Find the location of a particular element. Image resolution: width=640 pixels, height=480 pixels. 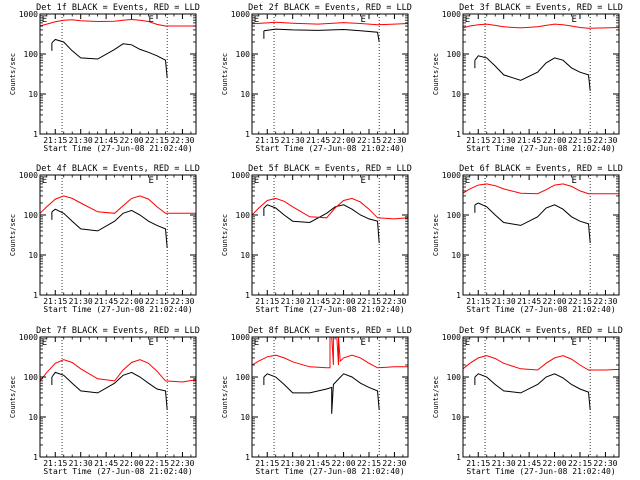

panel-title: Det 5f BLACK = Events, RED = LLD is located at coordinates (330, 169).